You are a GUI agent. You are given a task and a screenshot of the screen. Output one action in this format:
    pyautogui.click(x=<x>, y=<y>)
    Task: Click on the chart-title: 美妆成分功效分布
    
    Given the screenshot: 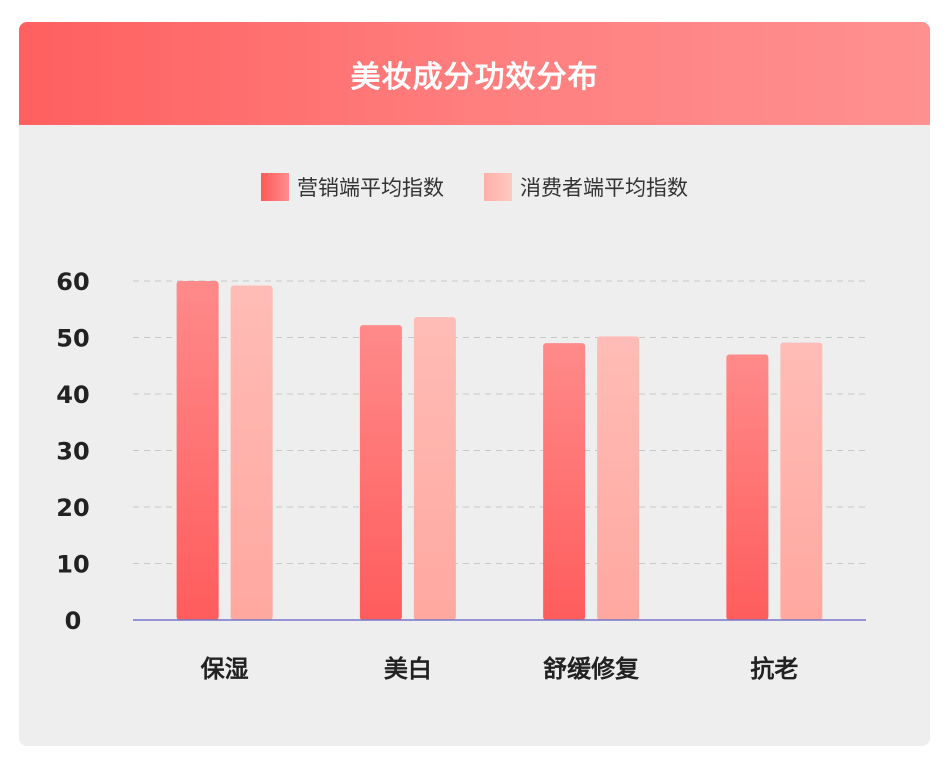 What is the action you would take?
    pyautogui.click(x=474, y=77)
    